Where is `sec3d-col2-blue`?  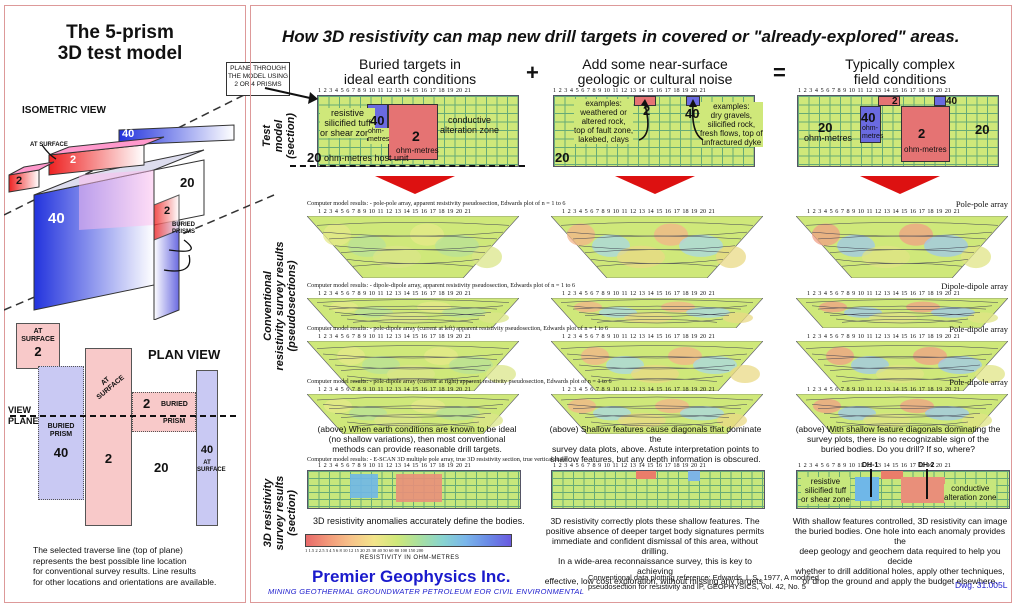 sec3d-col2-blue is located at coordinates (694, 476).